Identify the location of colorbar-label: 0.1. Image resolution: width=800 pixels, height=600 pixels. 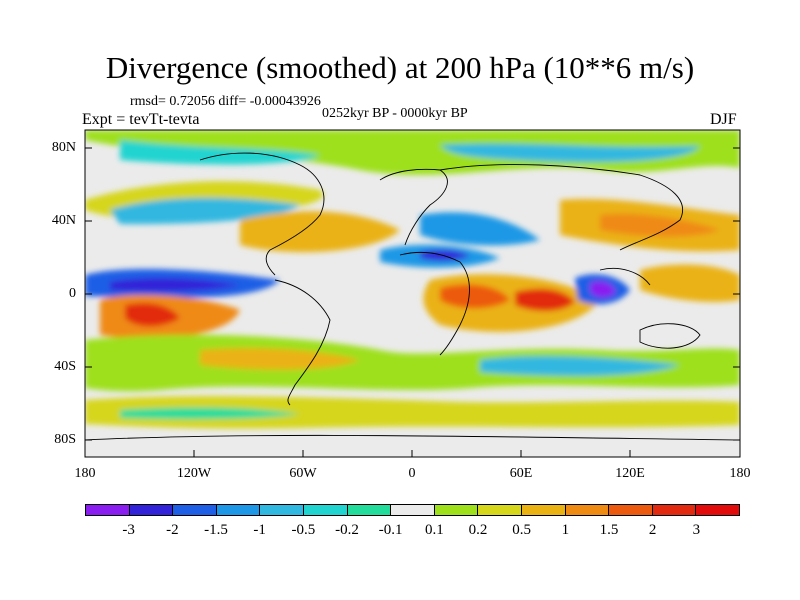
(434, 530).